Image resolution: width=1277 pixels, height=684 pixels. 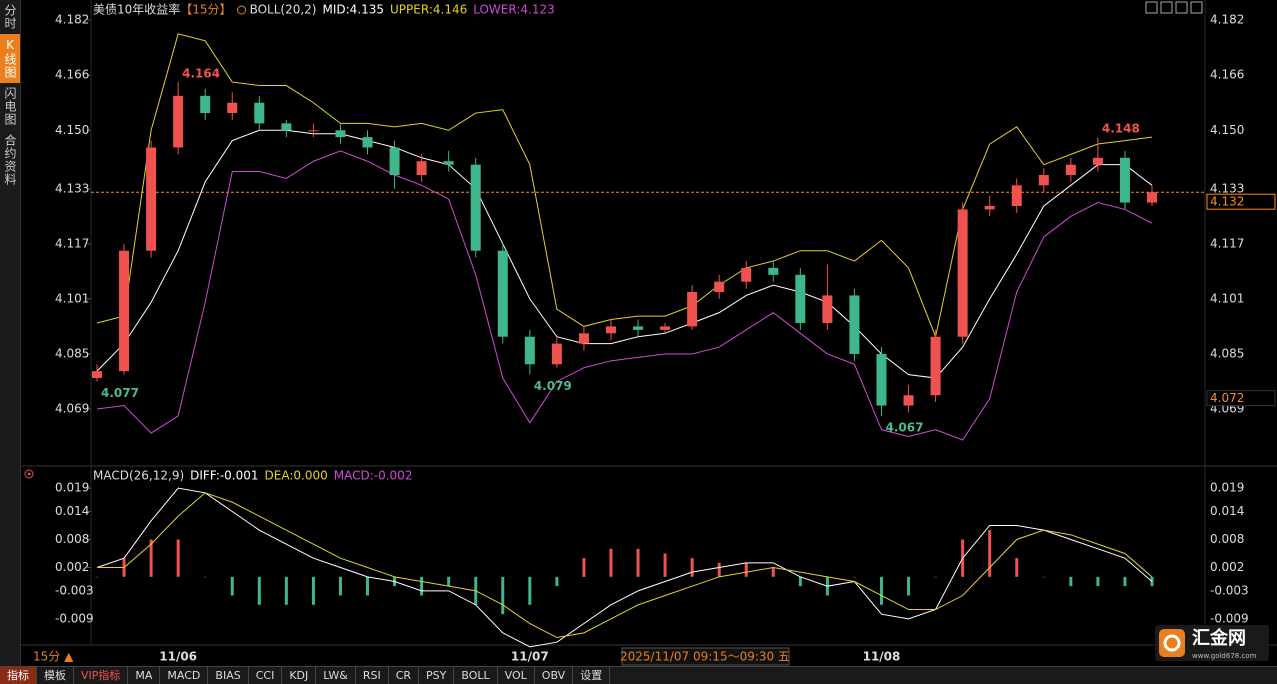 What do you see at coordinates (228, 675) in the screenshot?
I see `toolbar-button: BIAS` at bounding box center [228, 675].